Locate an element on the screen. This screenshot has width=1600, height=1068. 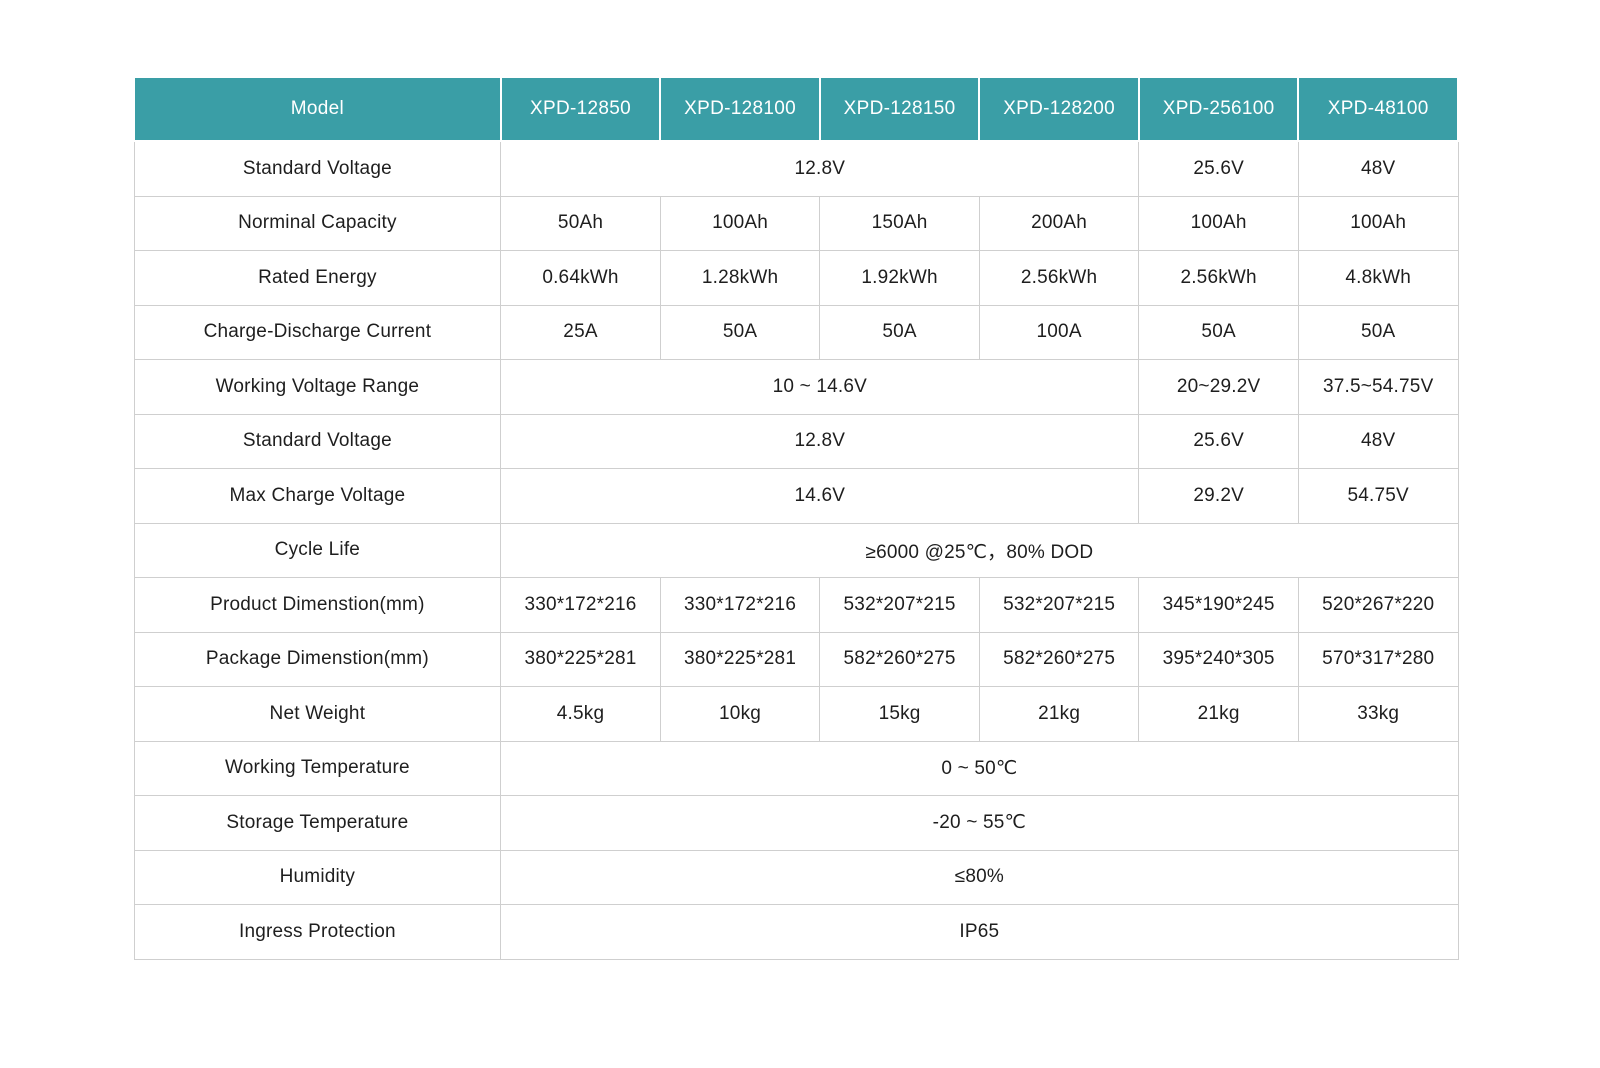
row-label: Ingress Protection is located at coordinates (317, 932).